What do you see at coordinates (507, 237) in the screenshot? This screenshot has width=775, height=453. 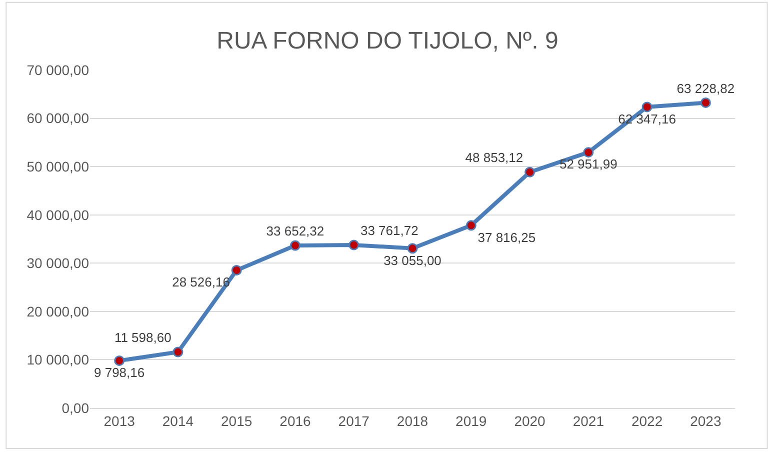 I see `data-label: 37 816,25` at bounding box center [507, 237].